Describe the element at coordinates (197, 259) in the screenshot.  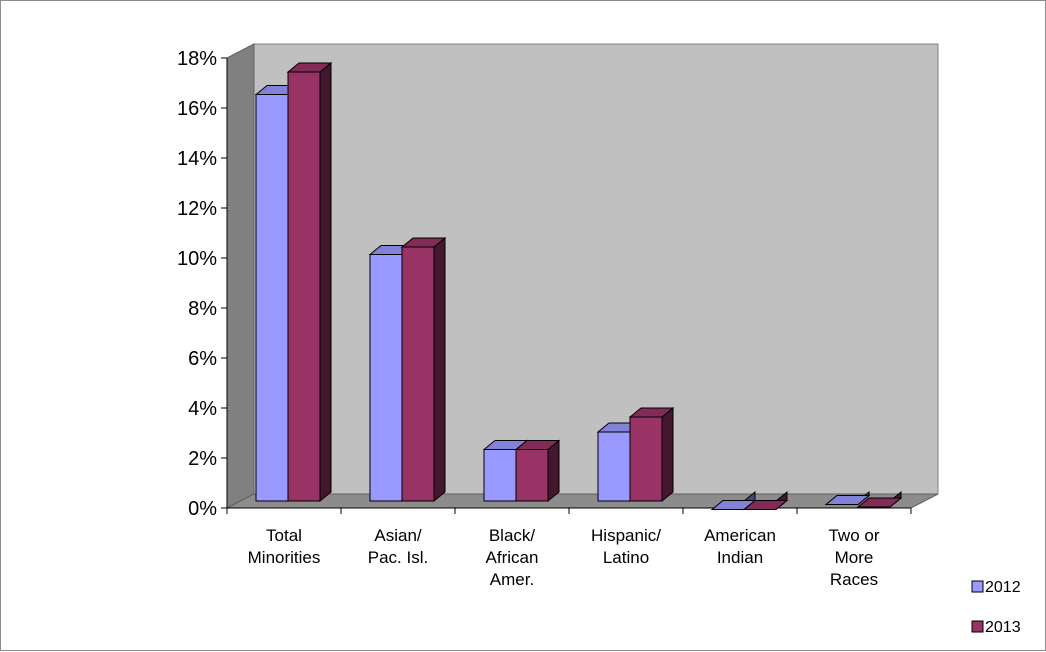
I see `y-tick-label: 10%` at that location.